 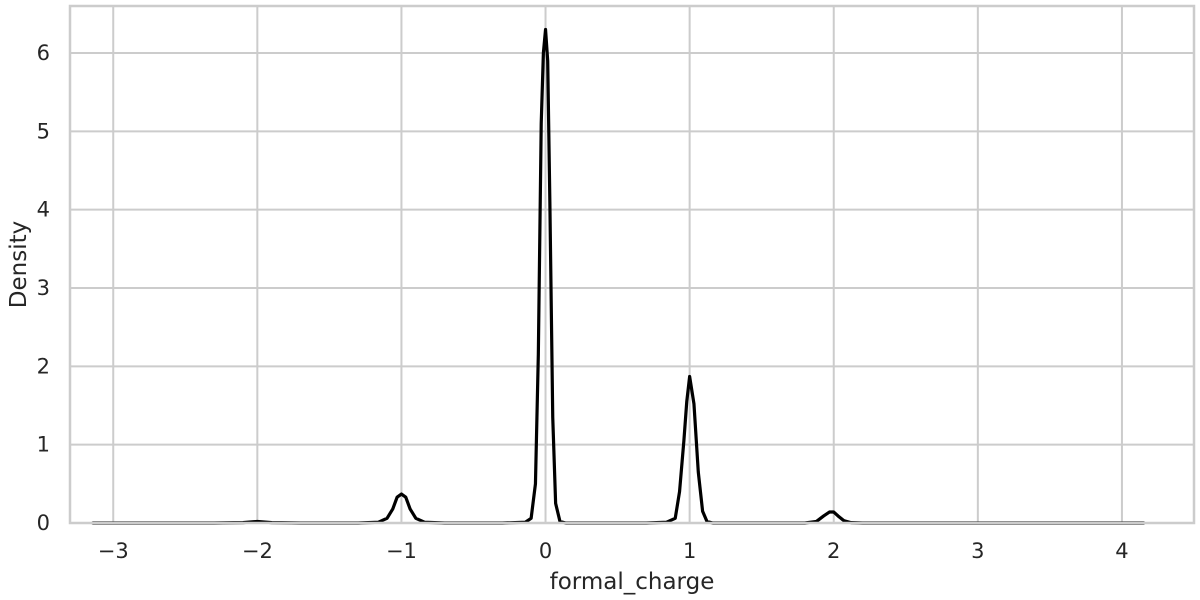 I want to click on y-tick-labels: 0 1 2 3 4 5 6, so click(x=43, y=288).